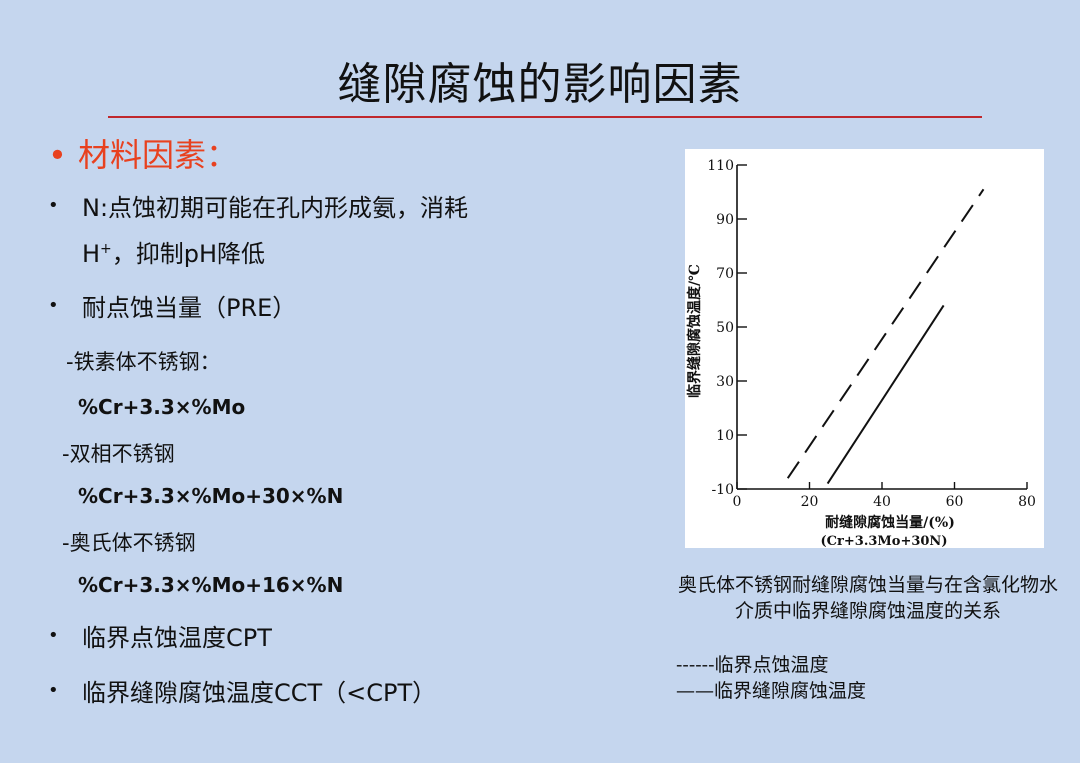 The width and height of the screenshot is (1080, 763). Describe the element at coordinates (725, 274) in the screenshot. I see `y-tick-label: 70` at that location.